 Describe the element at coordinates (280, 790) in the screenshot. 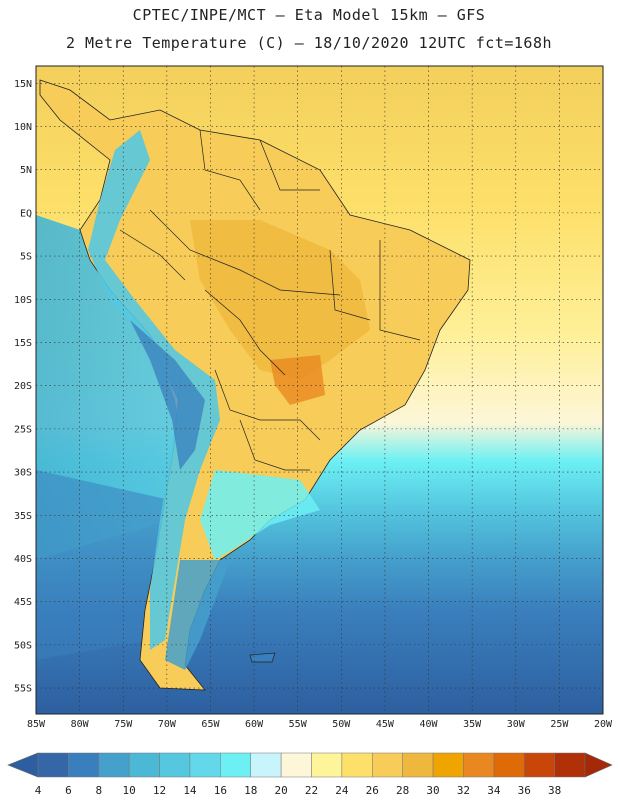

I see `colorbar-label: 20` at that location.